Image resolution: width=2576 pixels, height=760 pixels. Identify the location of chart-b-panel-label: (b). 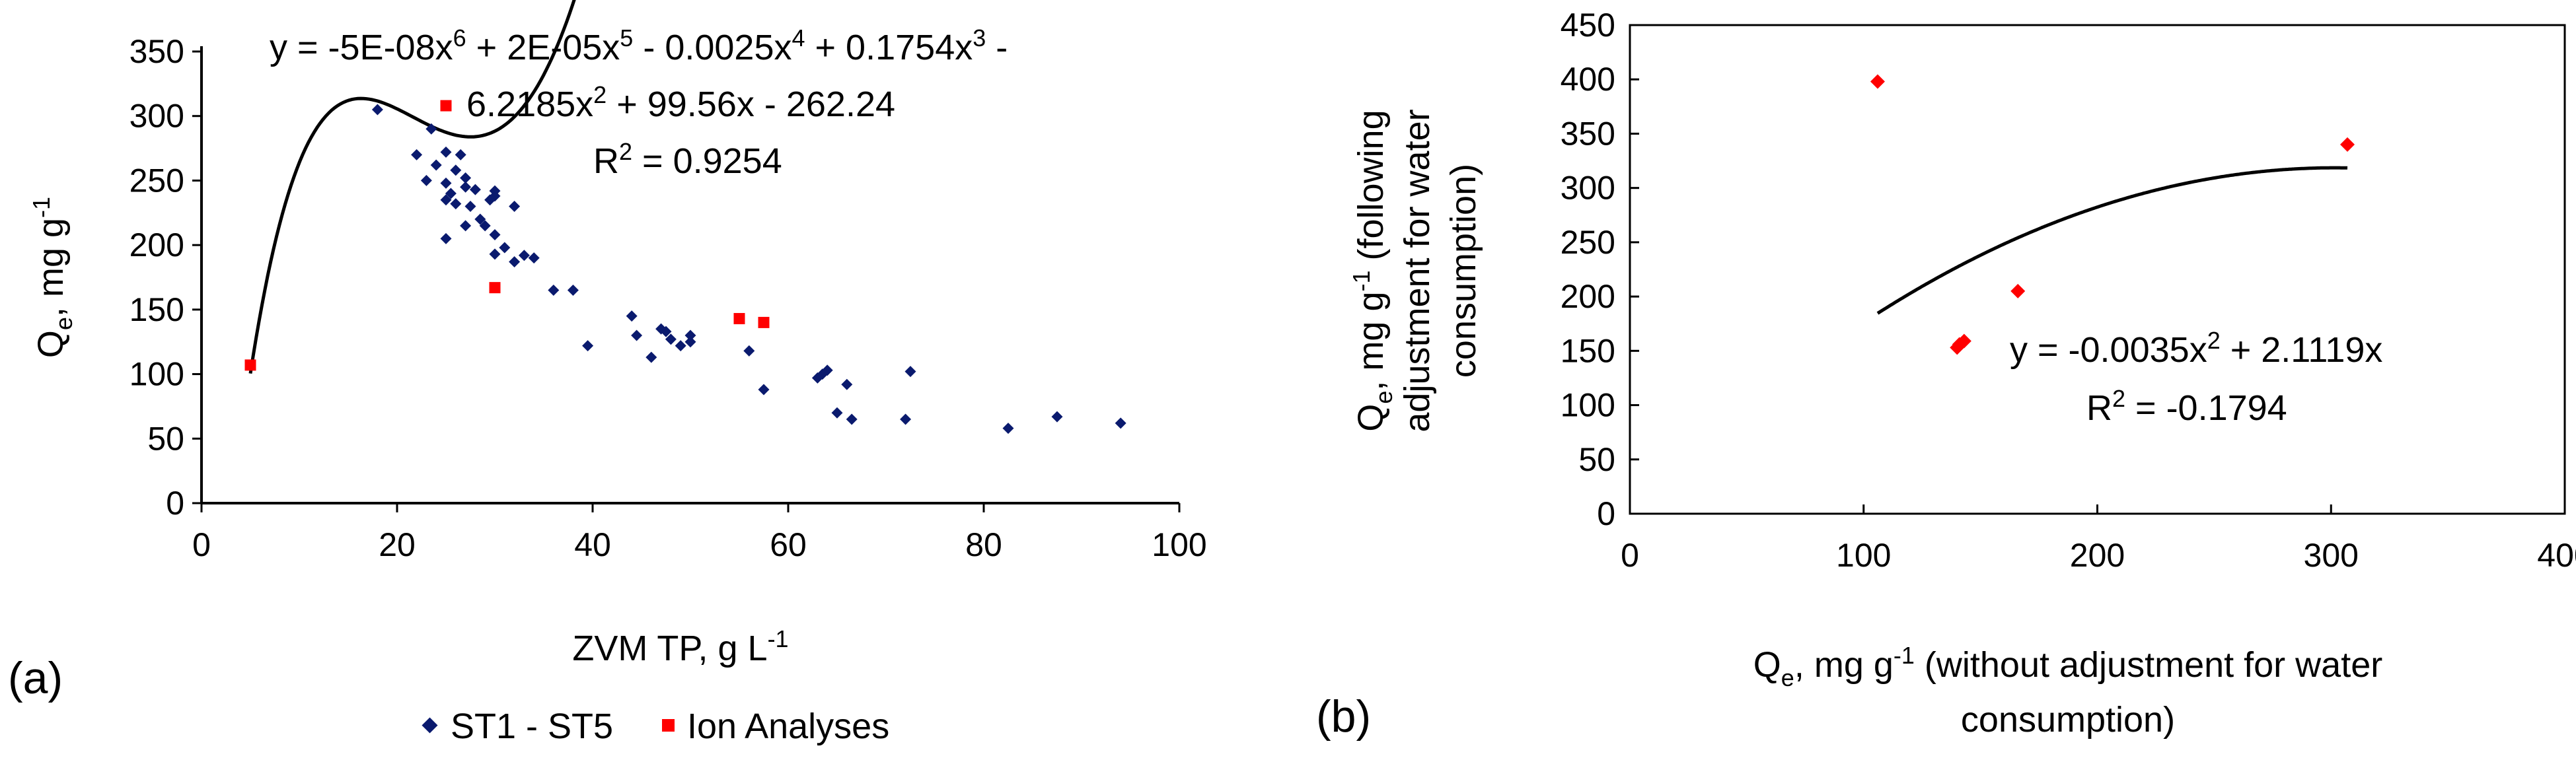
(1343, 716).